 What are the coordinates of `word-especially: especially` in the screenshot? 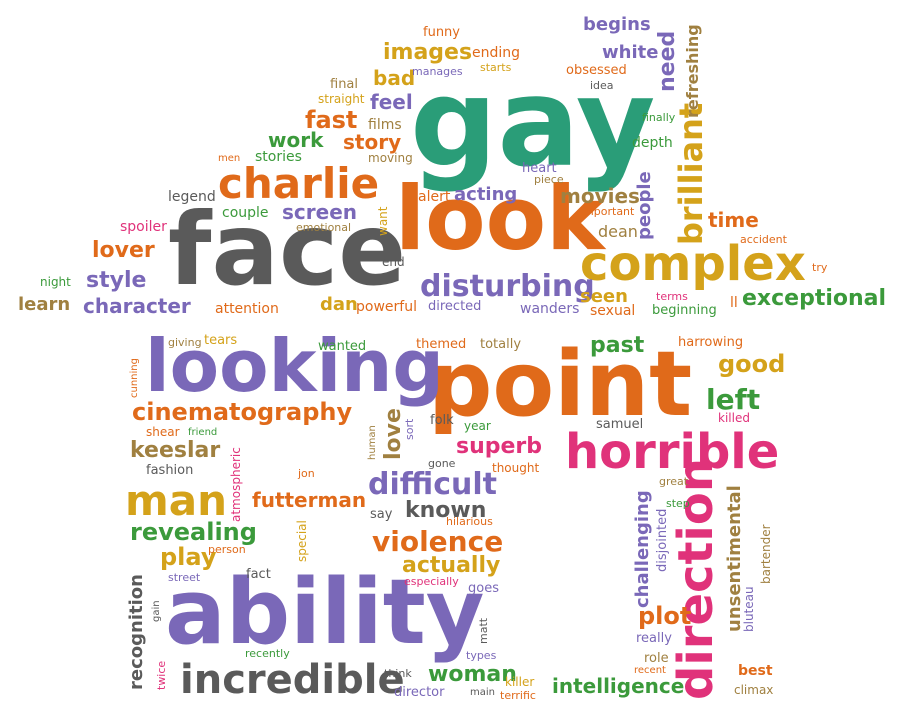 It's located at (431, 581).